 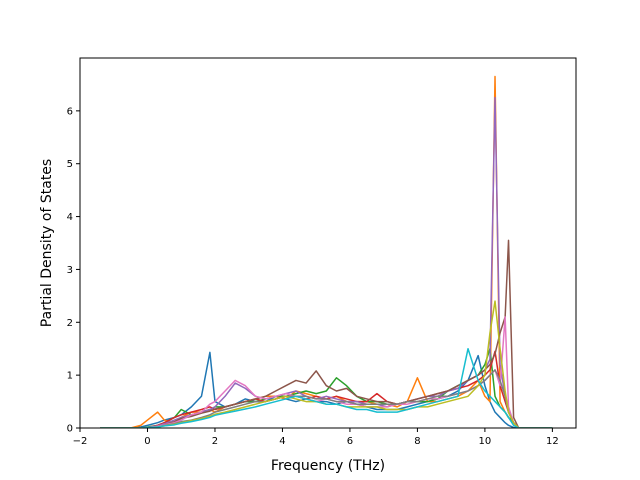 I want to click on x-tick-label: 10, so click(x=485, y=441).